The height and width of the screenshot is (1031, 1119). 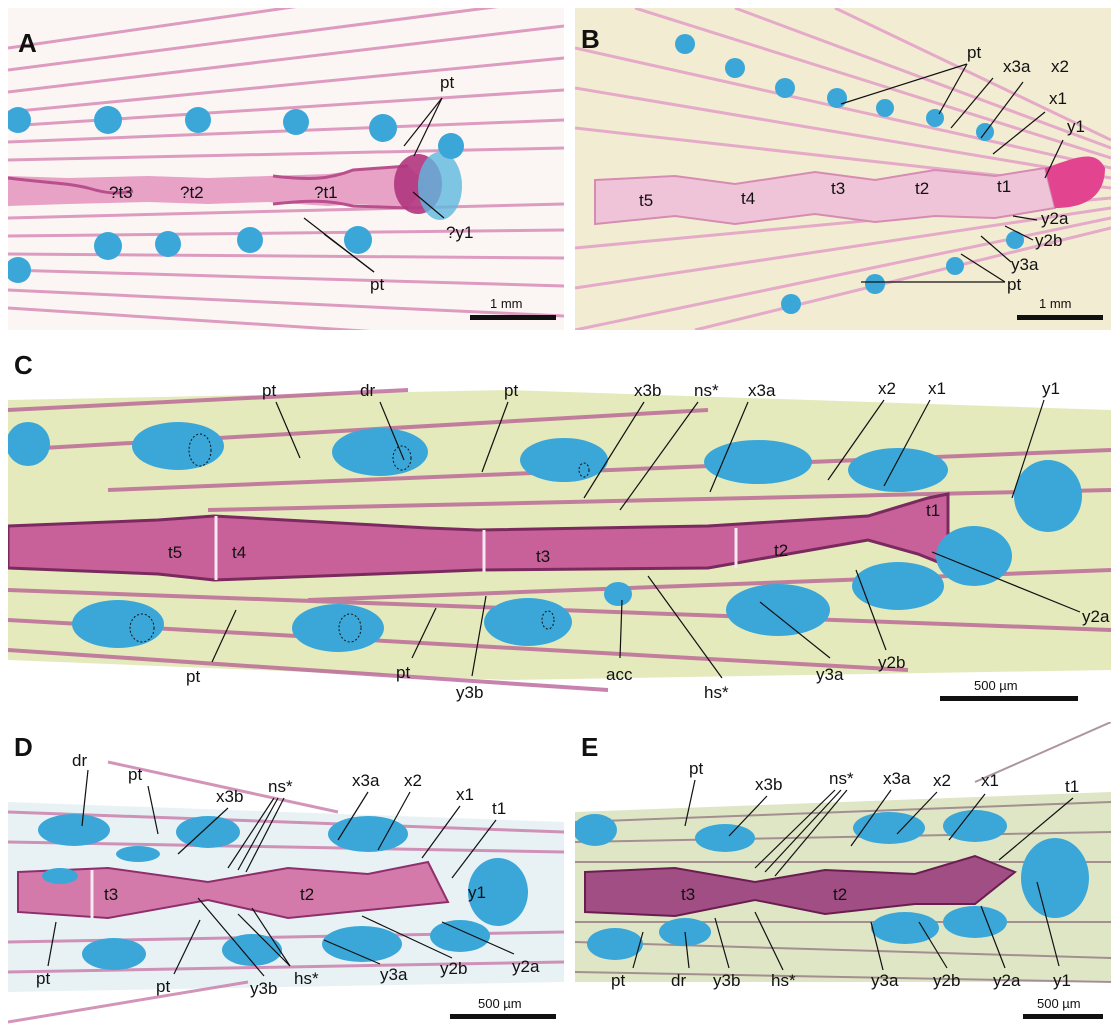 What do you see at coordinates (239, 552) in the screenshot?
I see `label-t4: t4` at bounding box center [239, 552].